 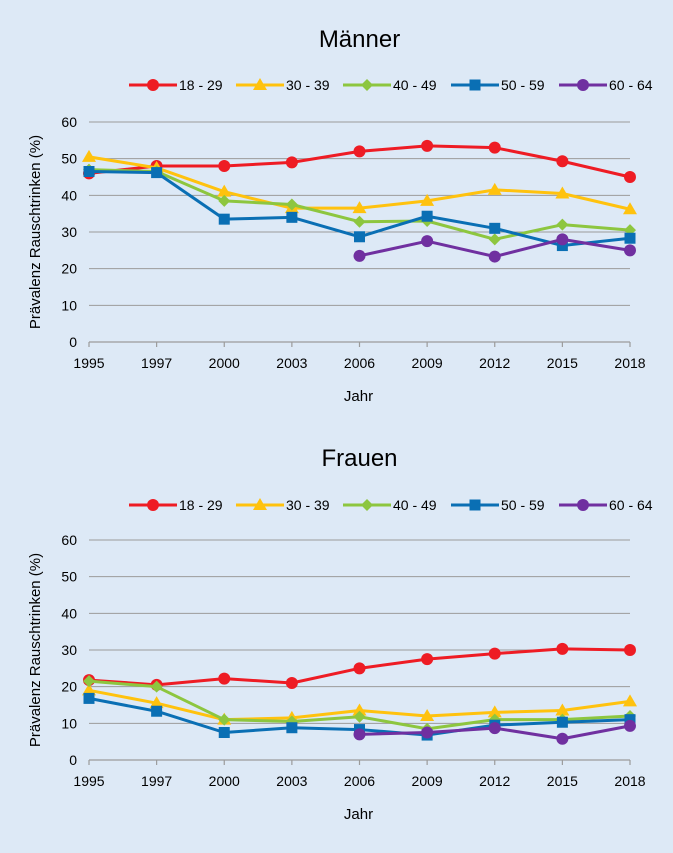 I want to click on x-tick-label: 1995, so click(x=88, y=363).